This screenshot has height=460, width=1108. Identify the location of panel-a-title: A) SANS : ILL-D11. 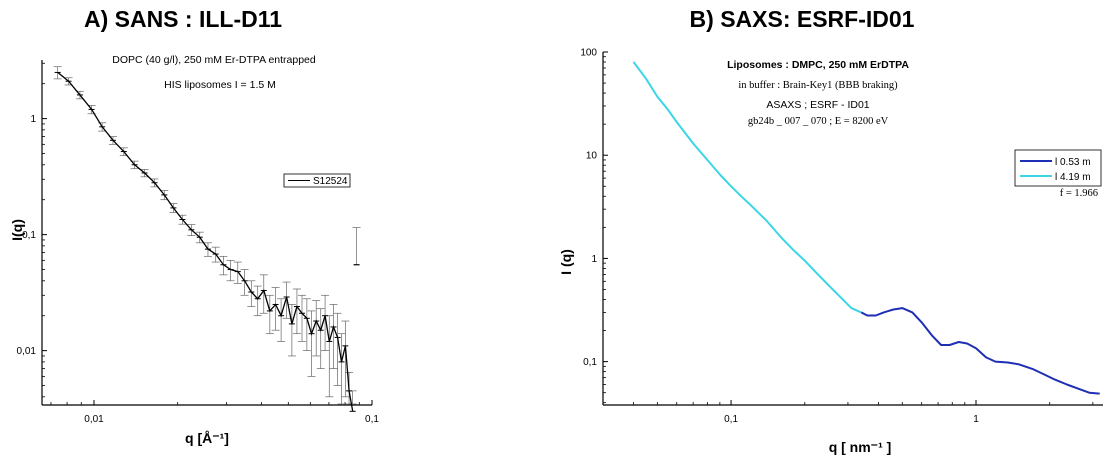
(183, 19).